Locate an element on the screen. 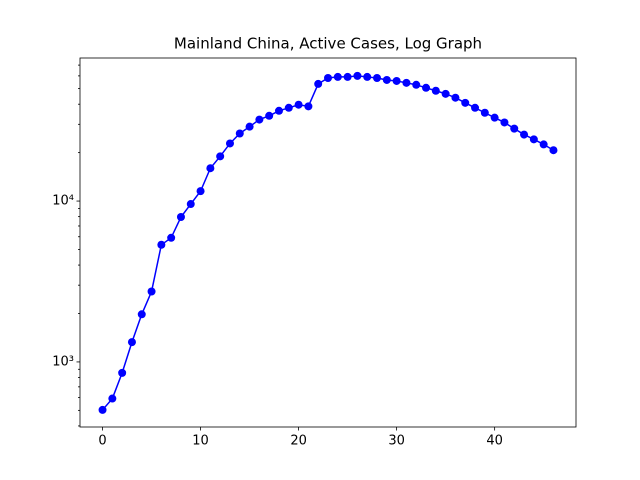 The height and width of the screenshot is (480, 640). x-tick-label: 30 is located at coordinates (396, 441).